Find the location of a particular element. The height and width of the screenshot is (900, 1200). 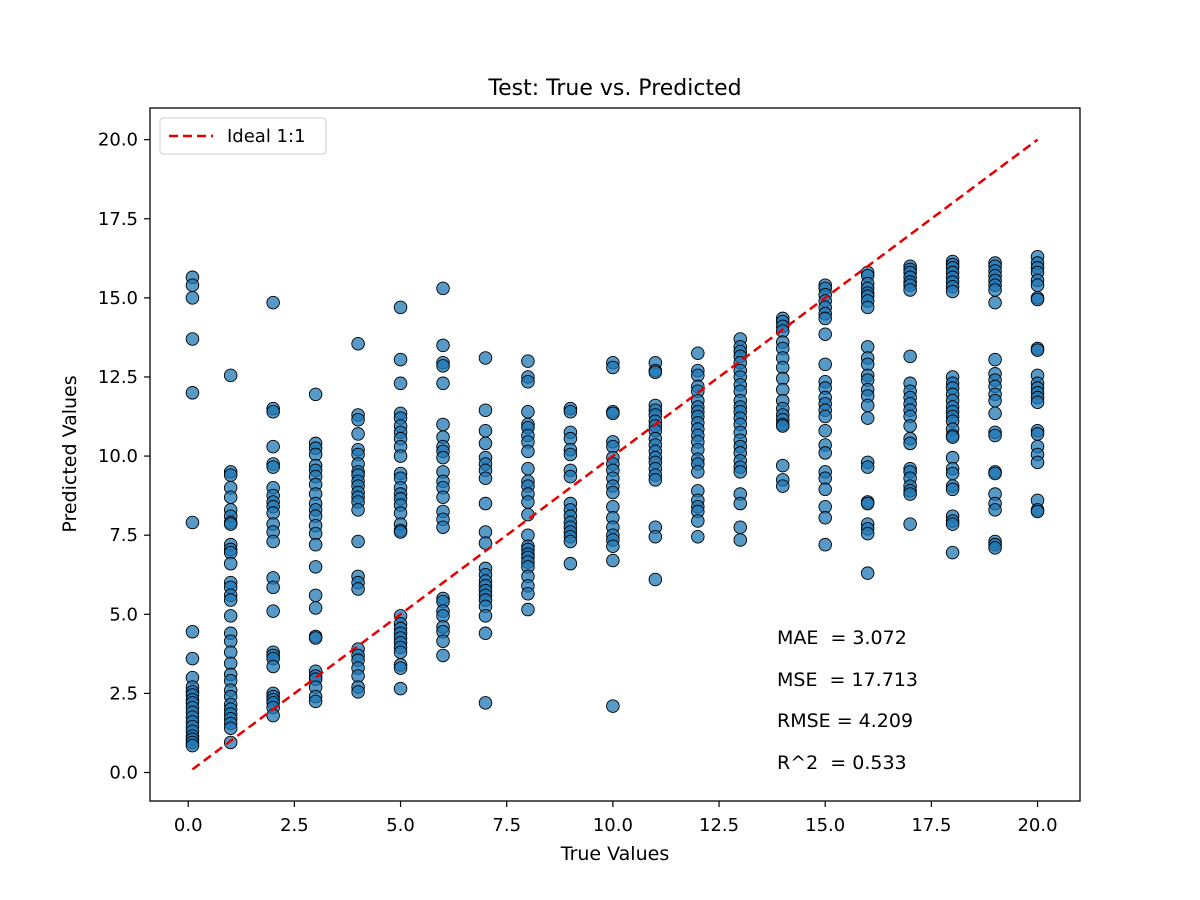

x-tick-label: 15.0 is located at coordinates (825, 825).